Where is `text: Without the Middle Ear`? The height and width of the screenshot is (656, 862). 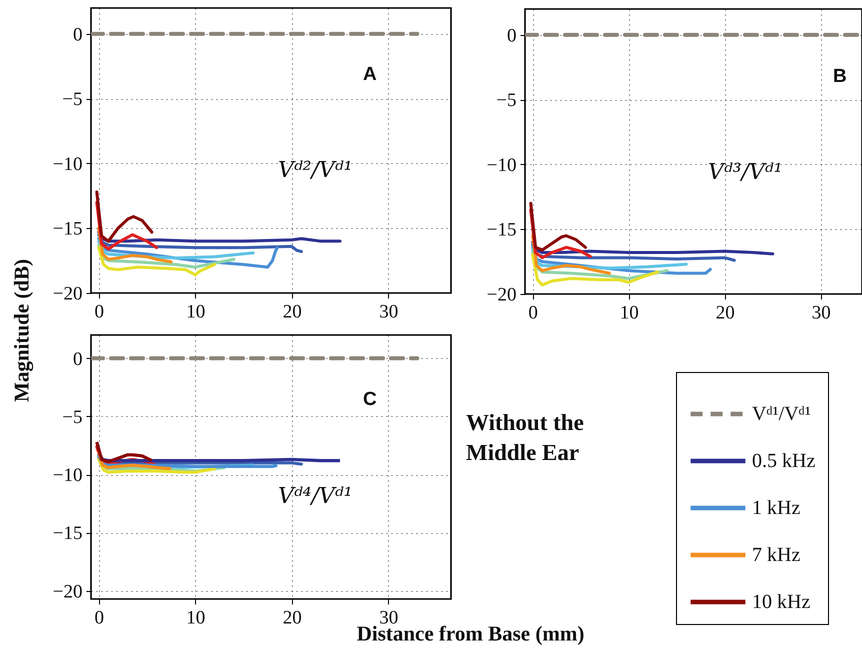 text: Without the Middle Ear is located at coordinates (525, 438).